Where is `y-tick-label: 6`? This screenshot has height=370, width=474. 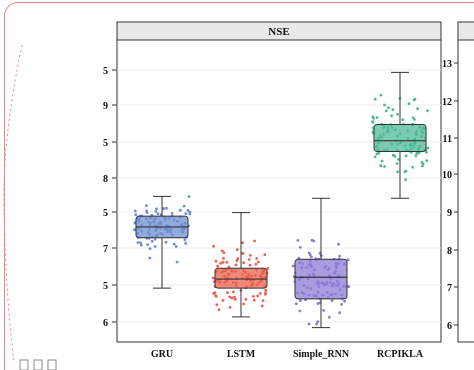
y-tick-label: 6 is located at coordinates (449, 326).